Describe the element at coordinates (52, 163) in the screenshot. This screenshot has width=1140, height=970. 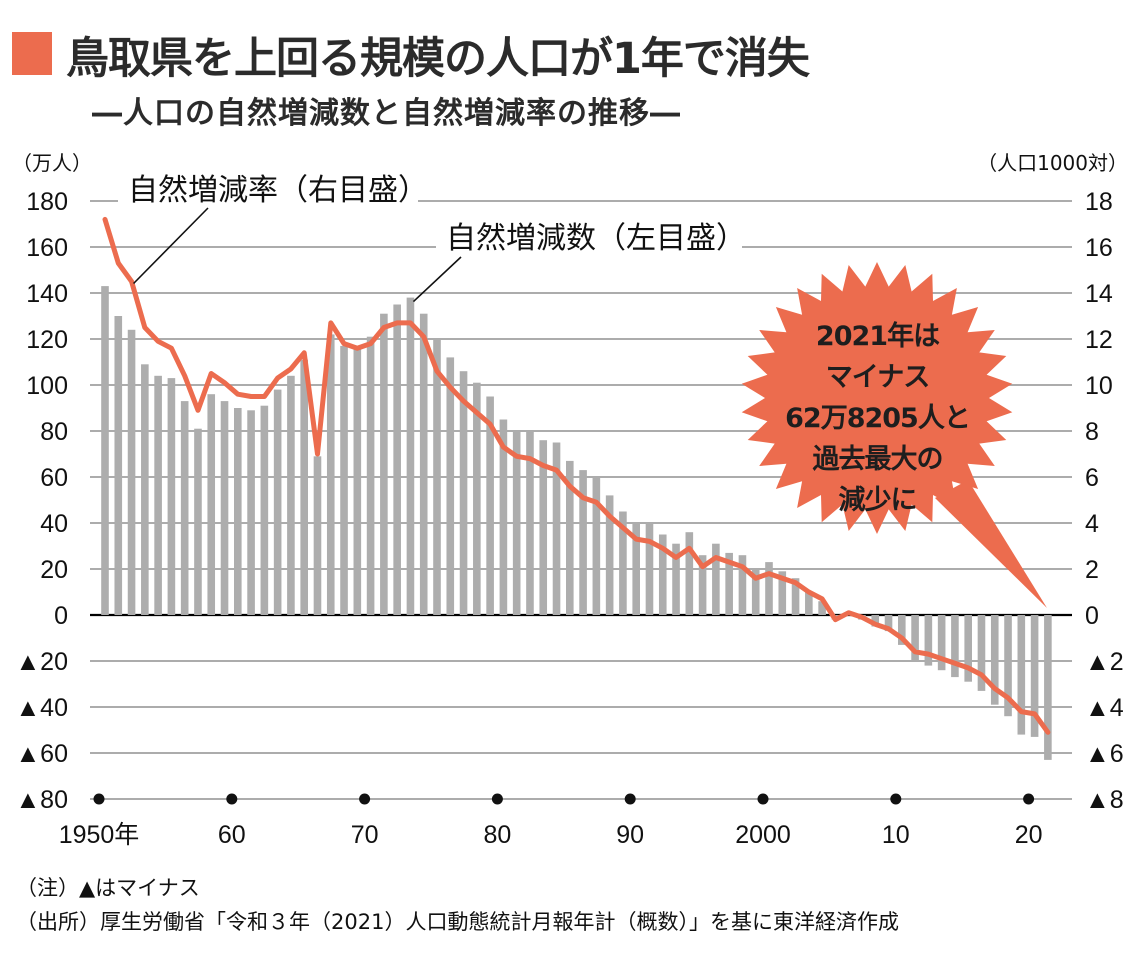
I see `left-axis-unit: （万人）` at that location.